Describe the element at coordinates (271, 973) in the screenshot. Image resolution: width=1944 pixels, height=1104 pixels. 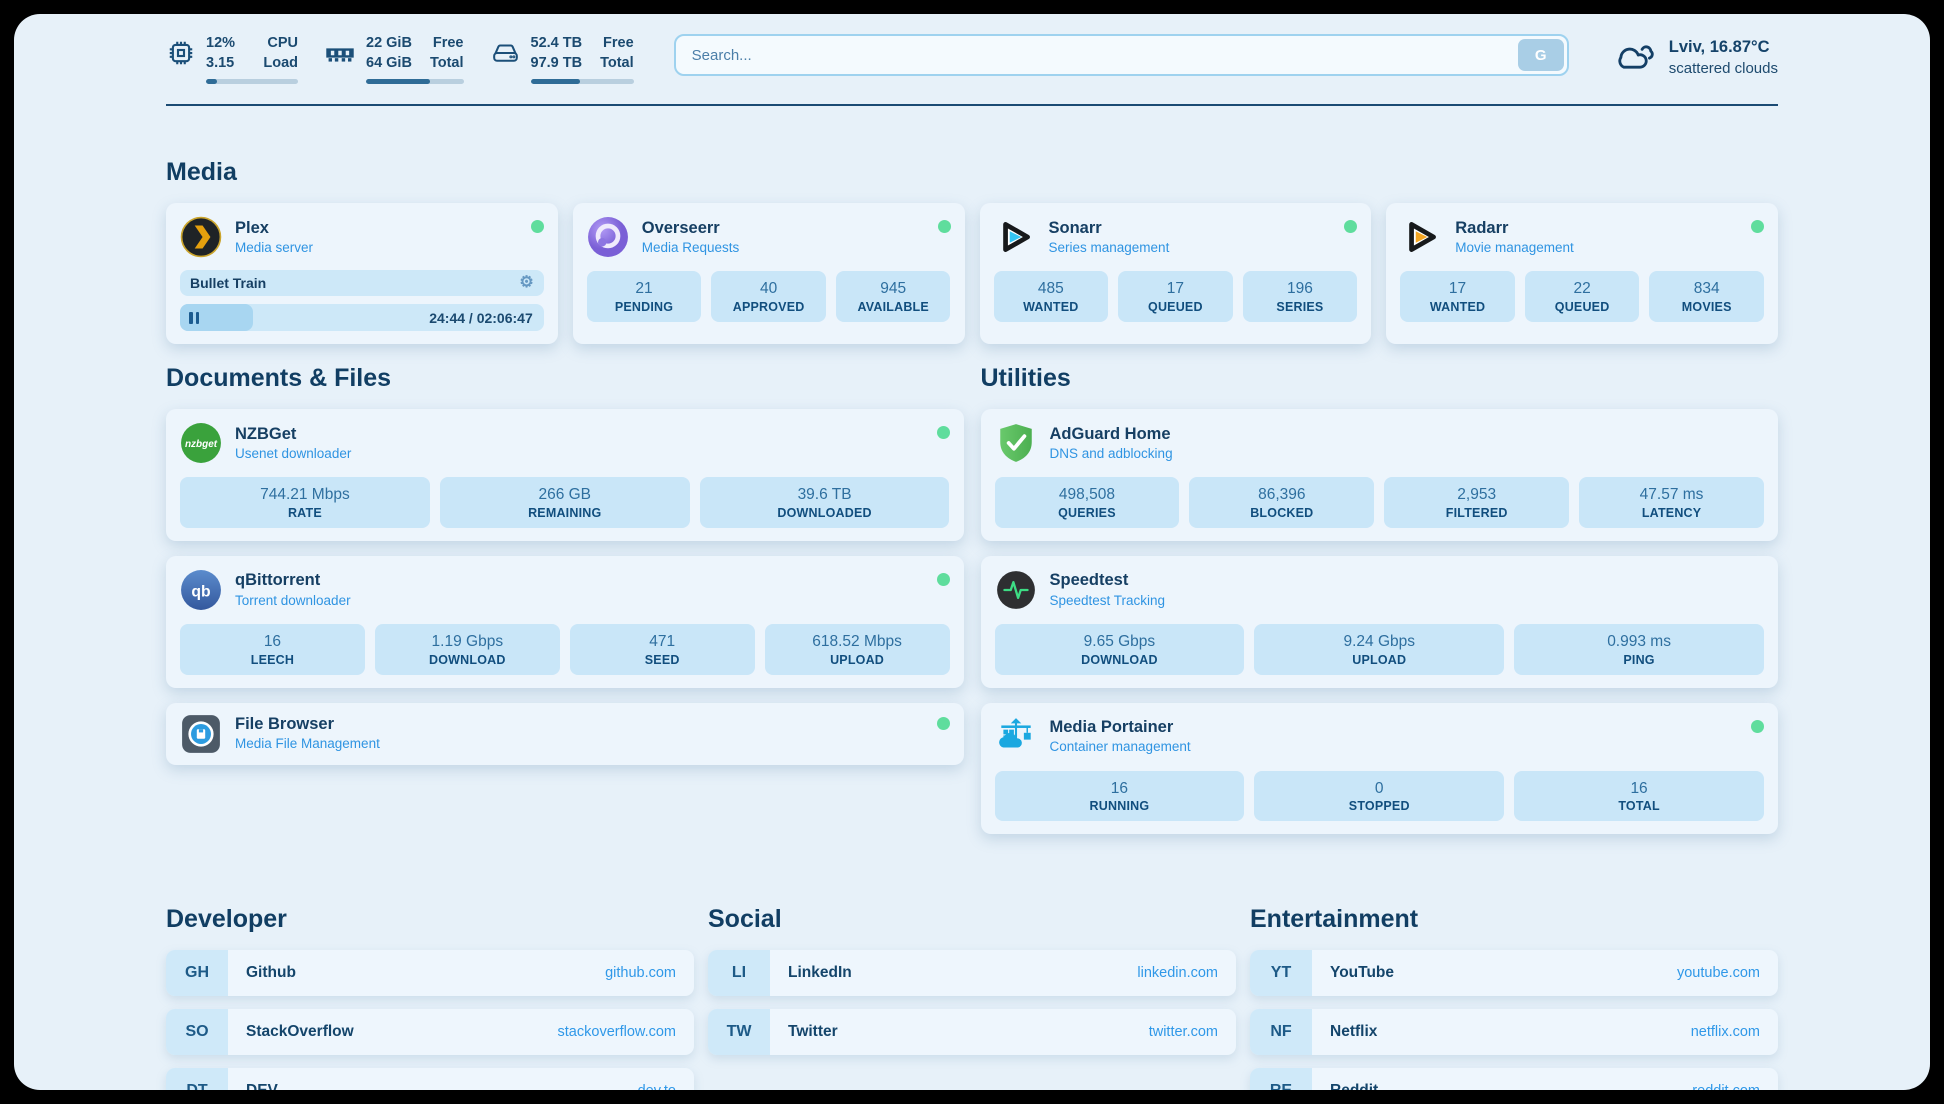
I see `bookmark-name: Github` at that location.